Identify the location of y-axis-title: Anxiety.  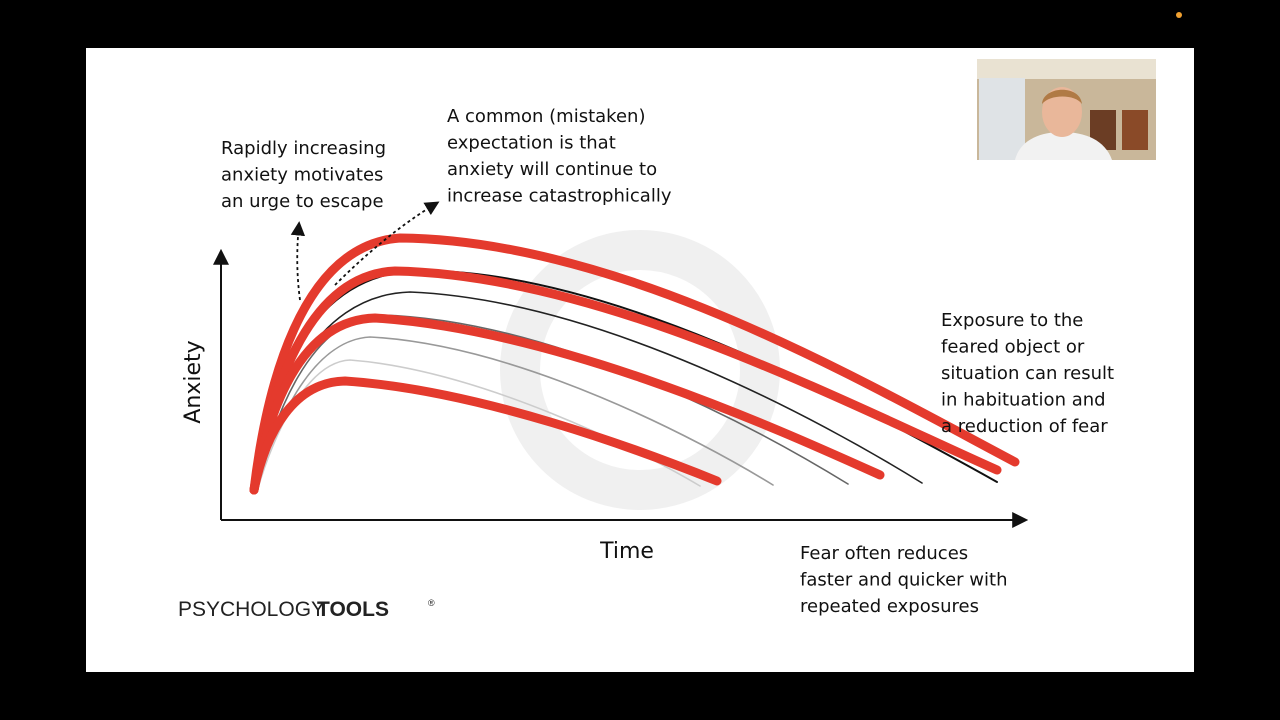
(193, 381).